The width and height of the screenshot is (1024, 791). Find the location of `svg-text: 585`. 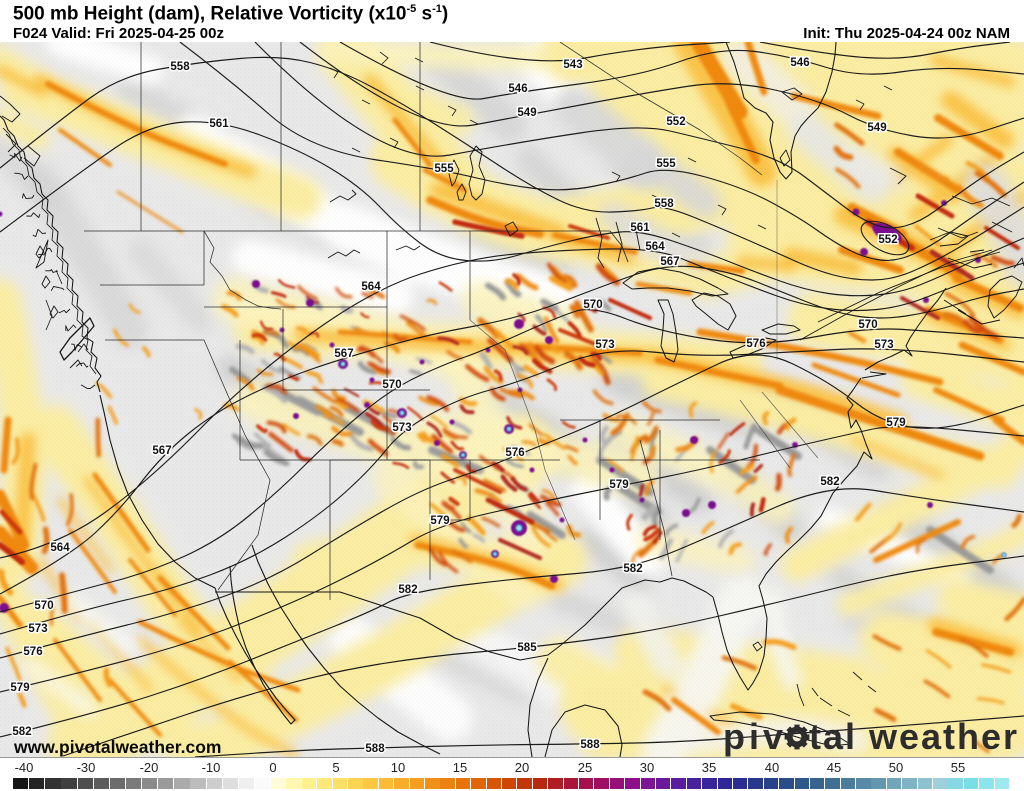

svg-text: 585 is located at coordinates (527, 648).